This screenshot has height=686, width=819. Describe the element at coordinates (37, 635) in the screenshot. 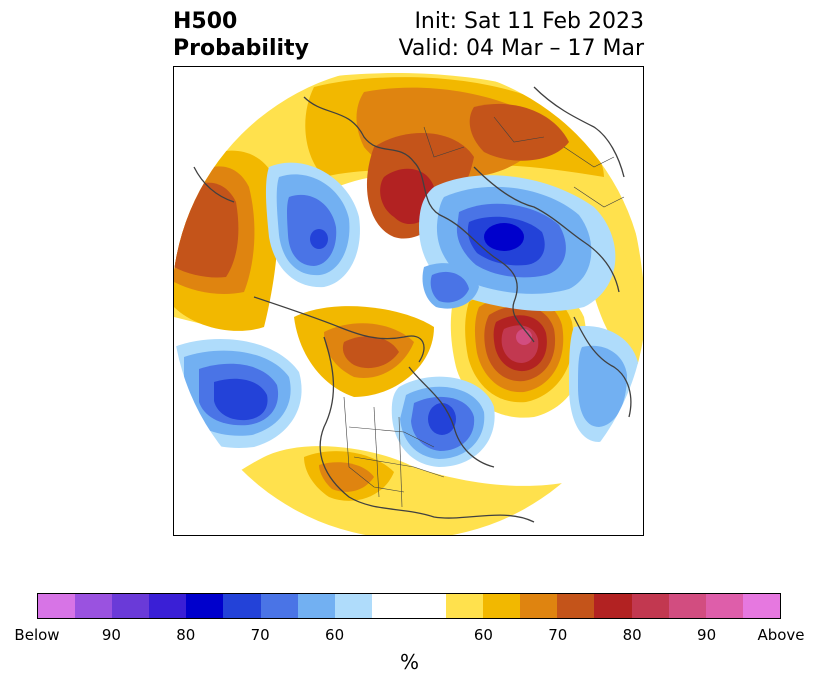

I see `colorbar-tick-label: Below` at that location.